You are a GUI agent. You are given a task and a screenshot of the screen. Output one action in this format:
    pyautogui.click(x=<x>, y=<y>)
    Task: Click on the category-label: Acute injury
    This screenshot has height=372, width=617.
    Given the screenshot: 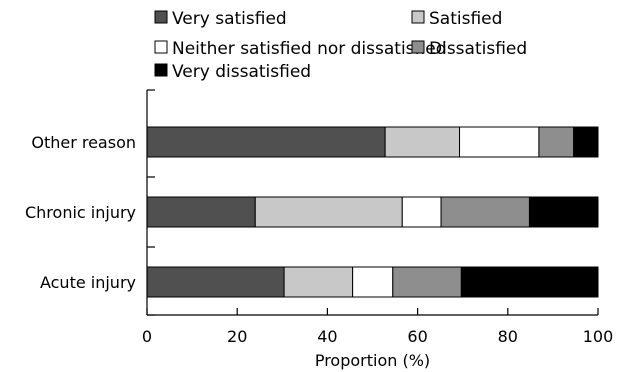 What is the action you would take?
    pyautogui.click(x=88, y=282)
    